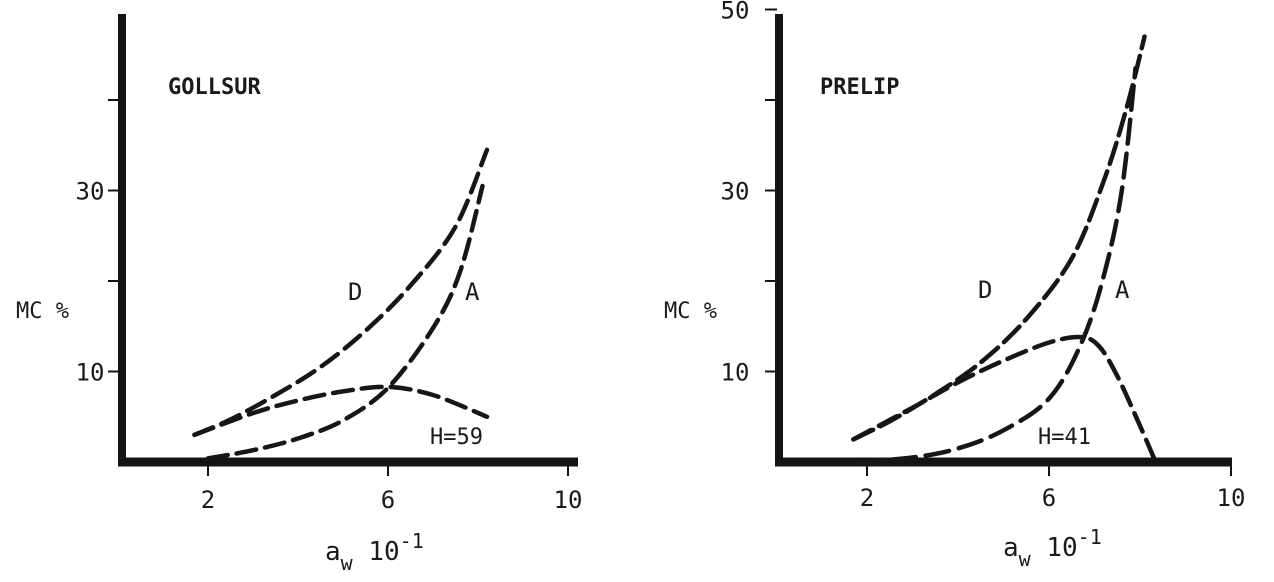 This screenshot has height=582, width=1274. I want to click on chart-title: PRELIP, so click(859, 87).